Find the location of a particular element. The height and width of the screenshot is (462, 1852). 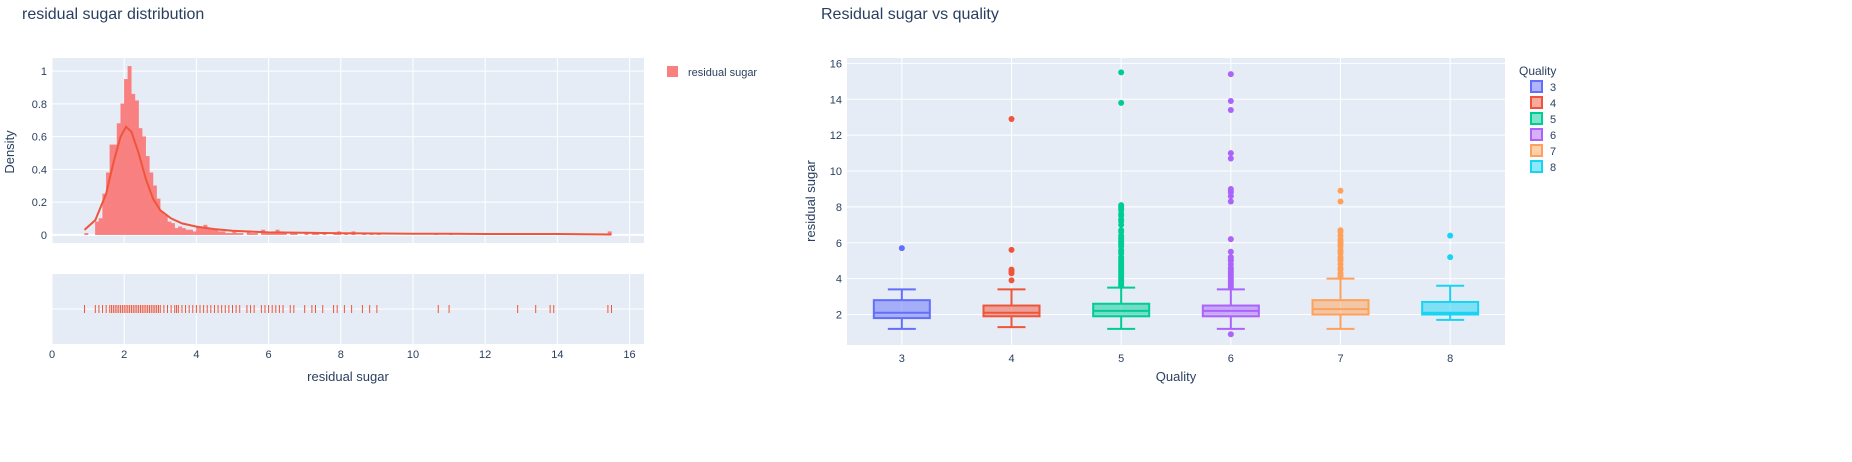

right-x-tick-label: 8 is located at coordinates (1450, 359).